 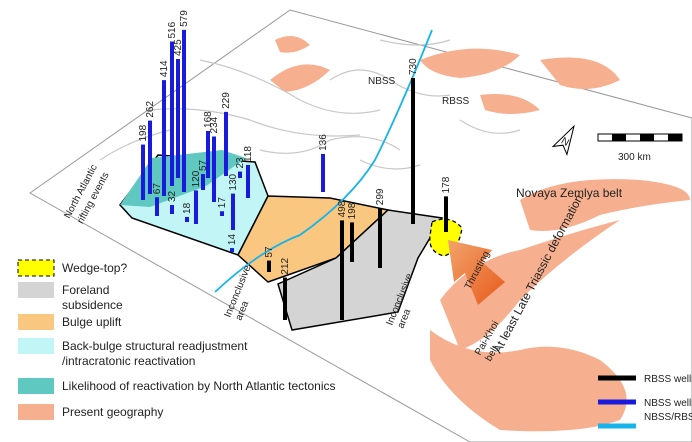 I want to click on well-label: 212, so click(x=285, y=265).